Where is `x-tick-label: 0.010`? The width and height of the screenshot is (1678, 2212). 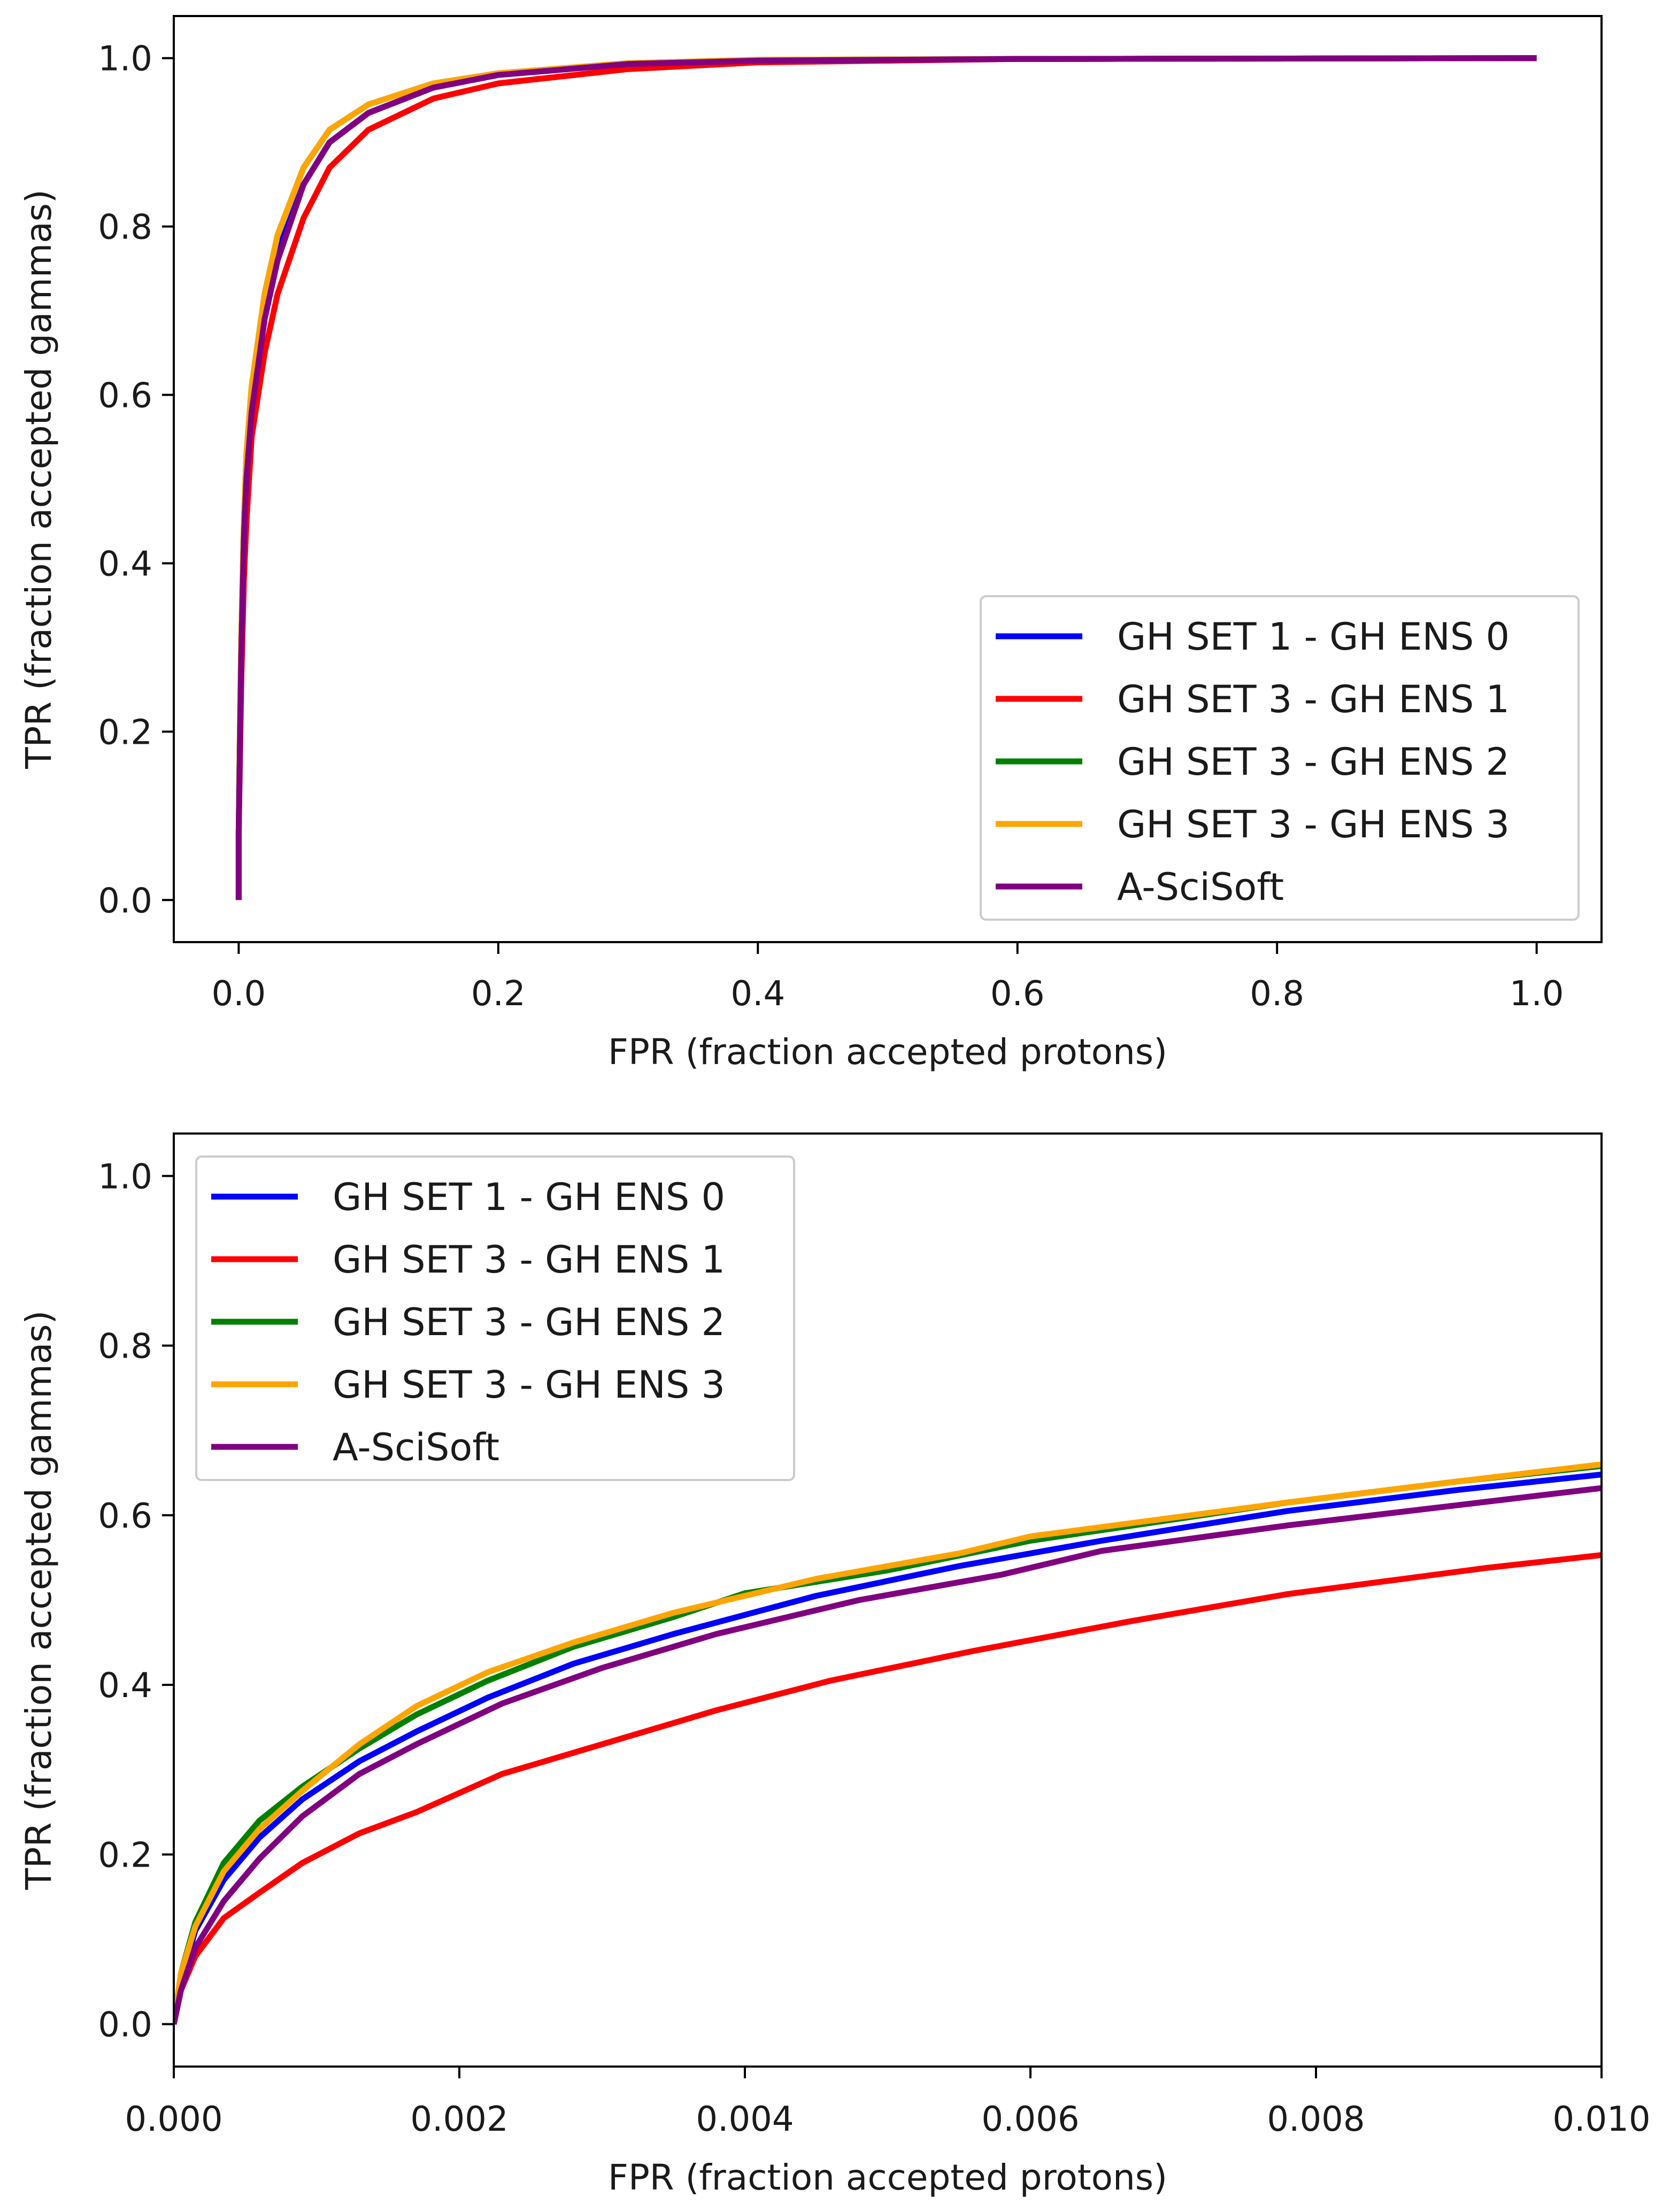
x-tick-label: 0.010 is located at coordinates (1601, 2119).